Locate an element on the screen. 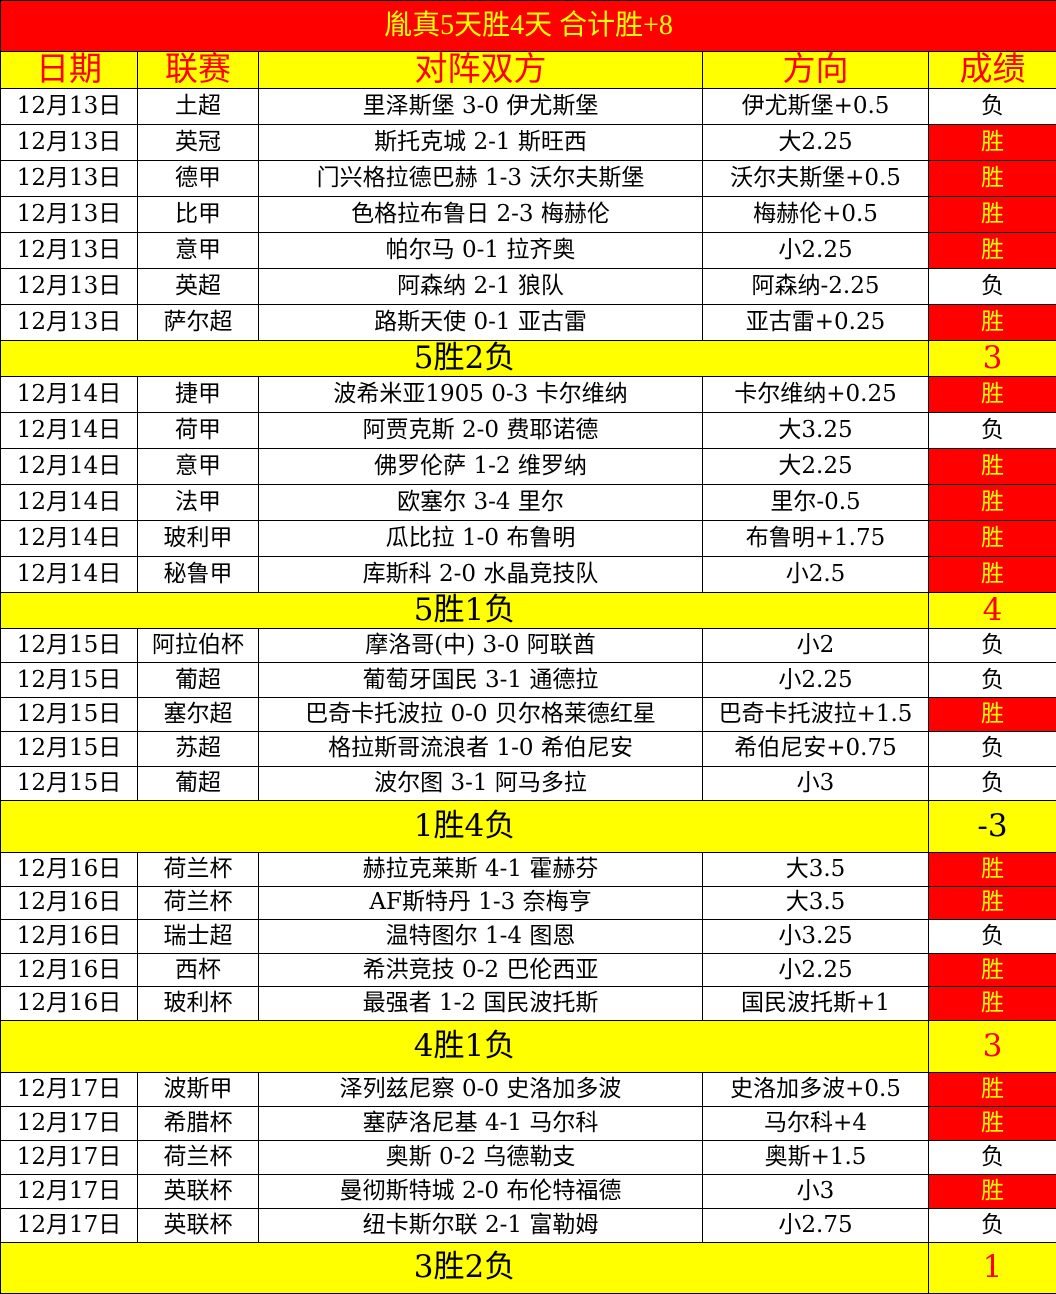 The width and height of the screenshot is (1056, 1294). cell-pick: 布鲁明+1.75 is located at coordinates (815, 538).